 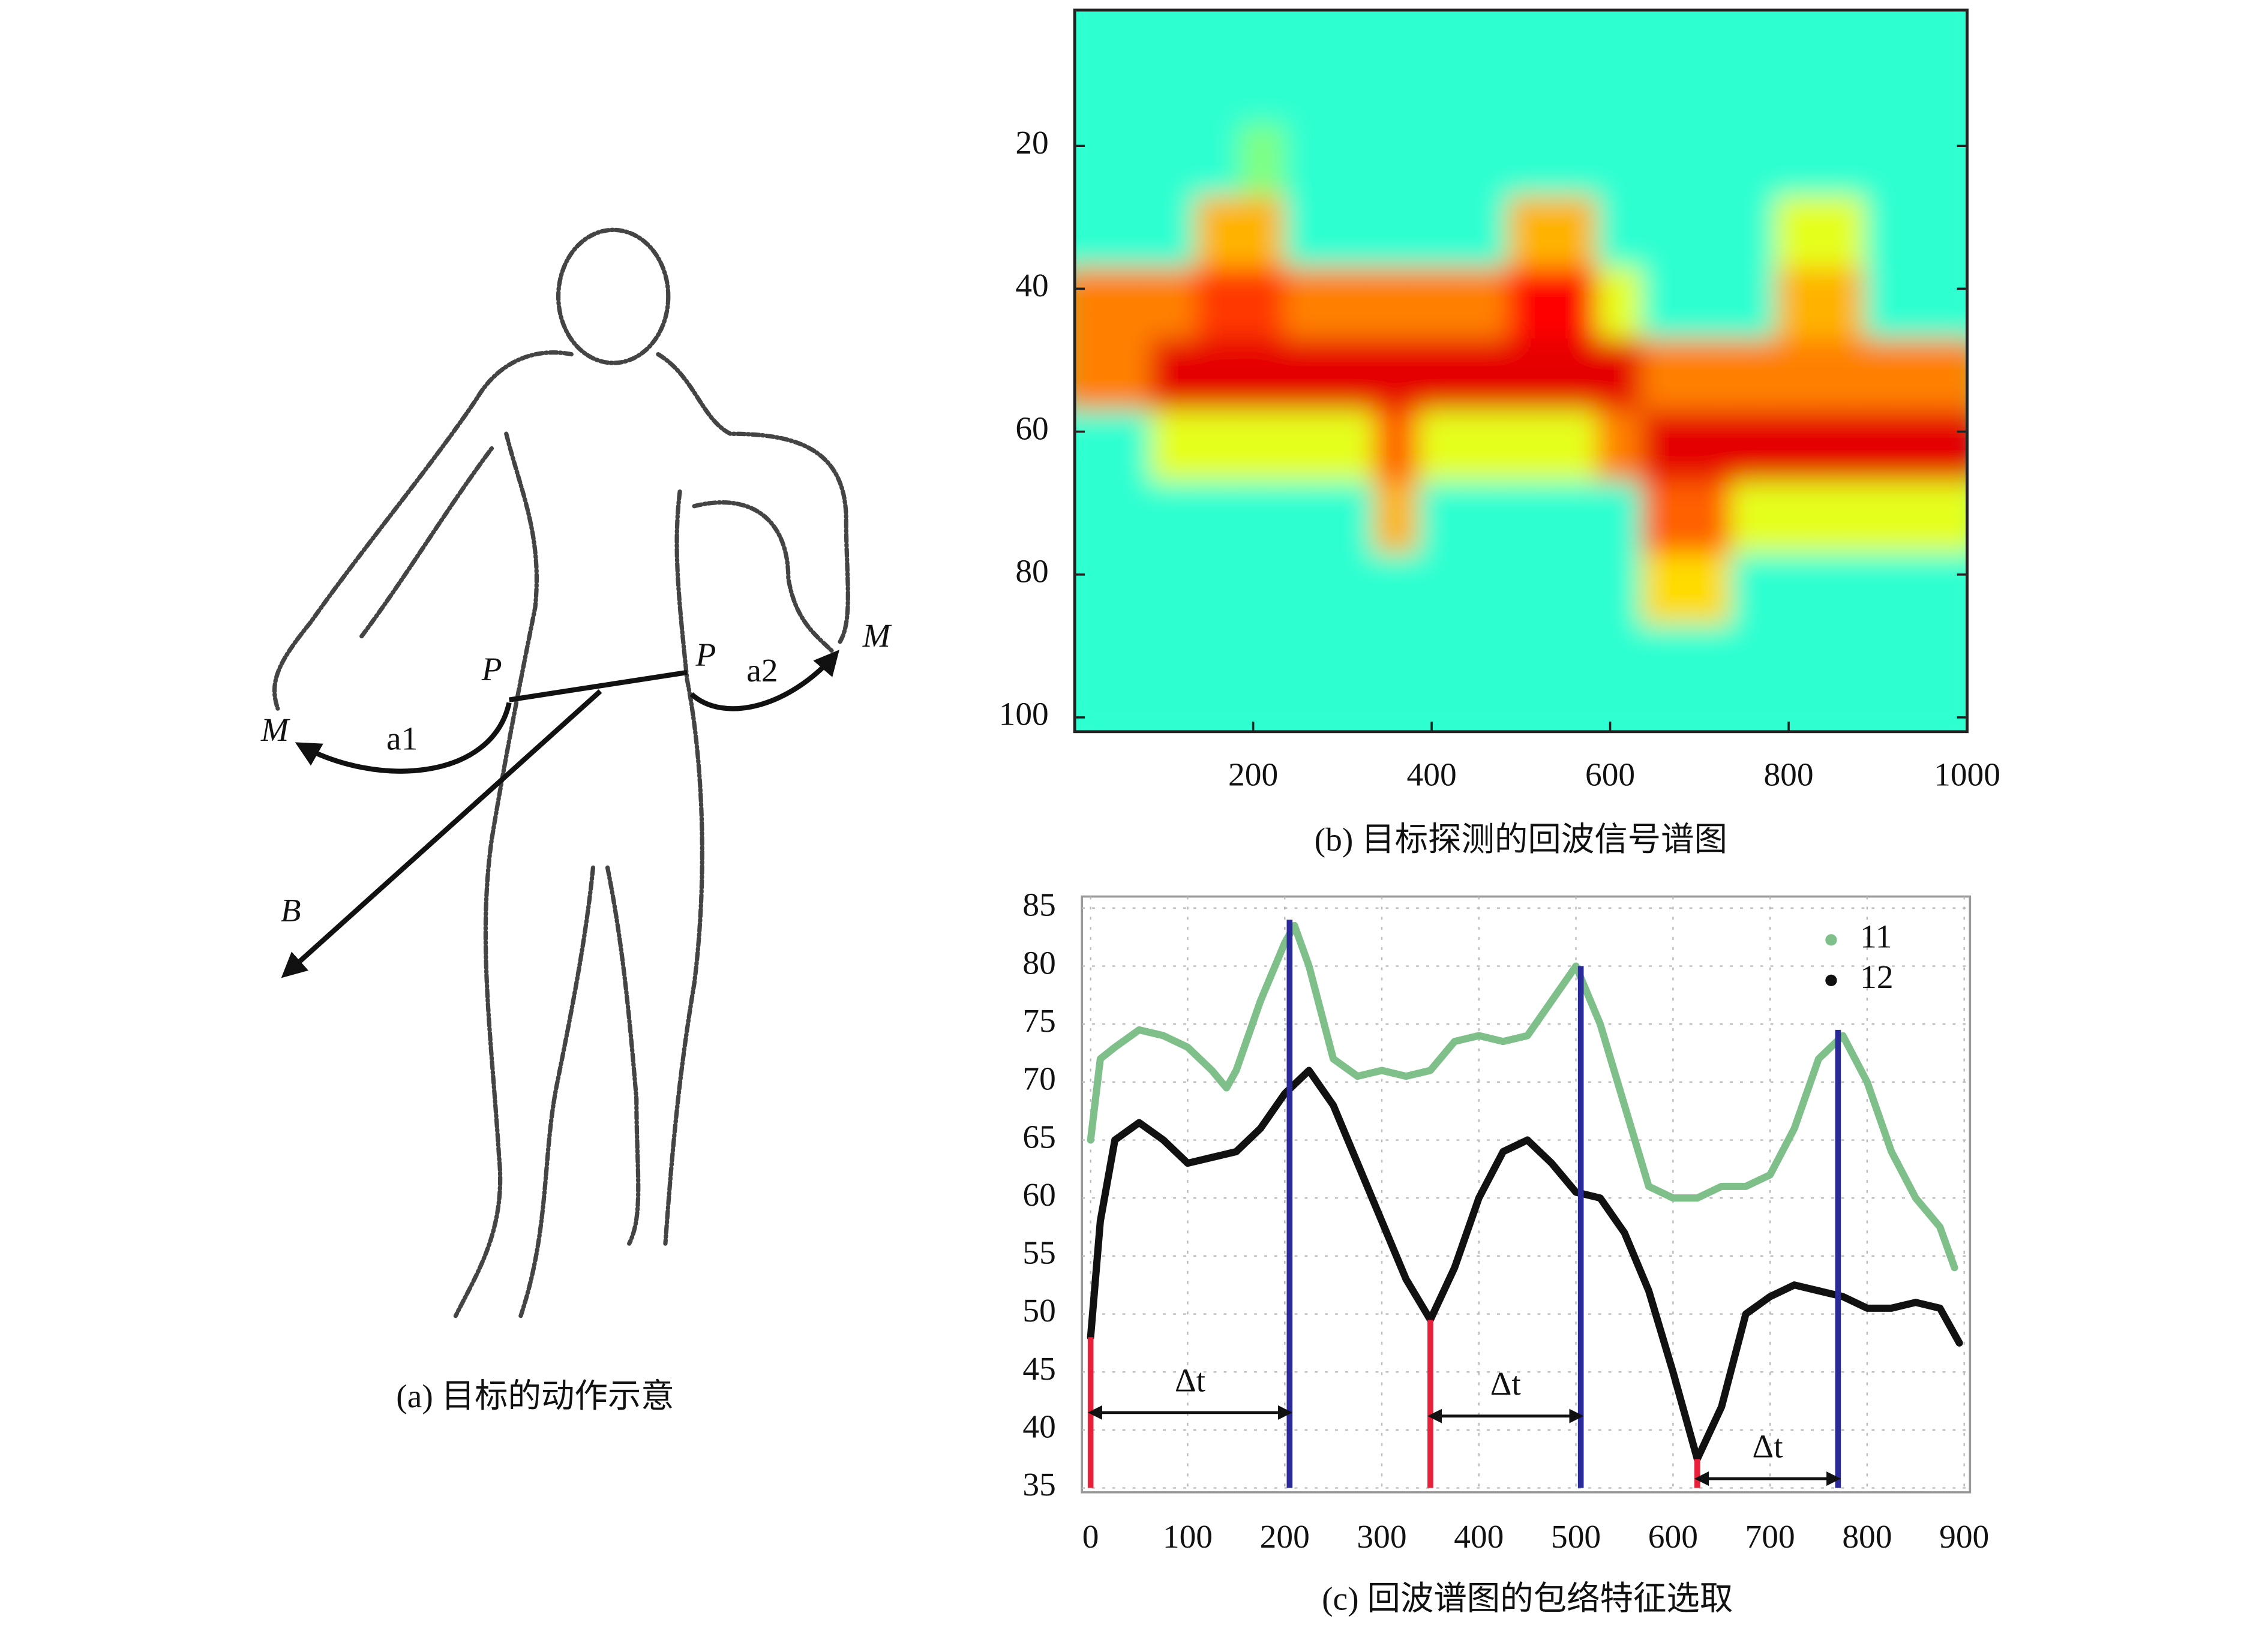 I want to click on plot-frame, so click(x=1527, y=1194).